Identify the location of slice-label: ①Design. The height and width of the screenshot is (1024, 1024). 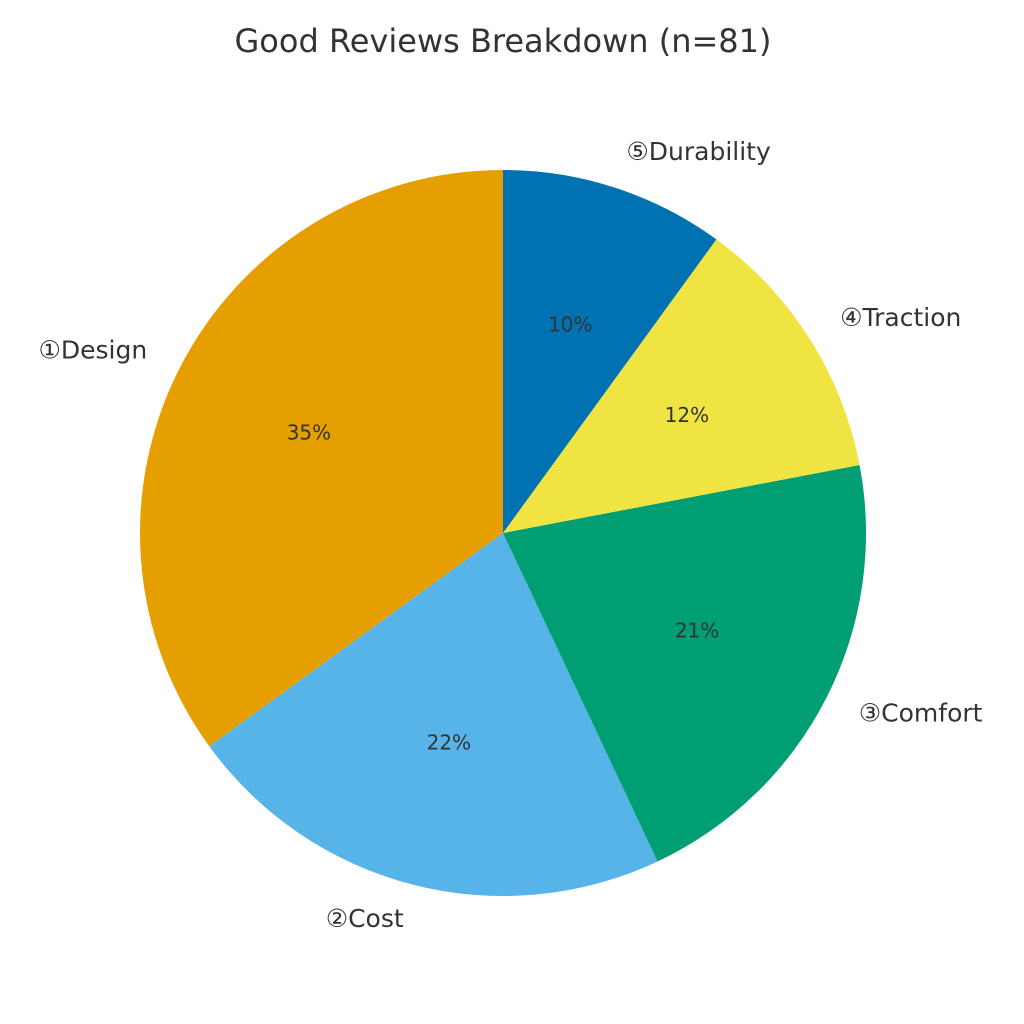
(92, 350).